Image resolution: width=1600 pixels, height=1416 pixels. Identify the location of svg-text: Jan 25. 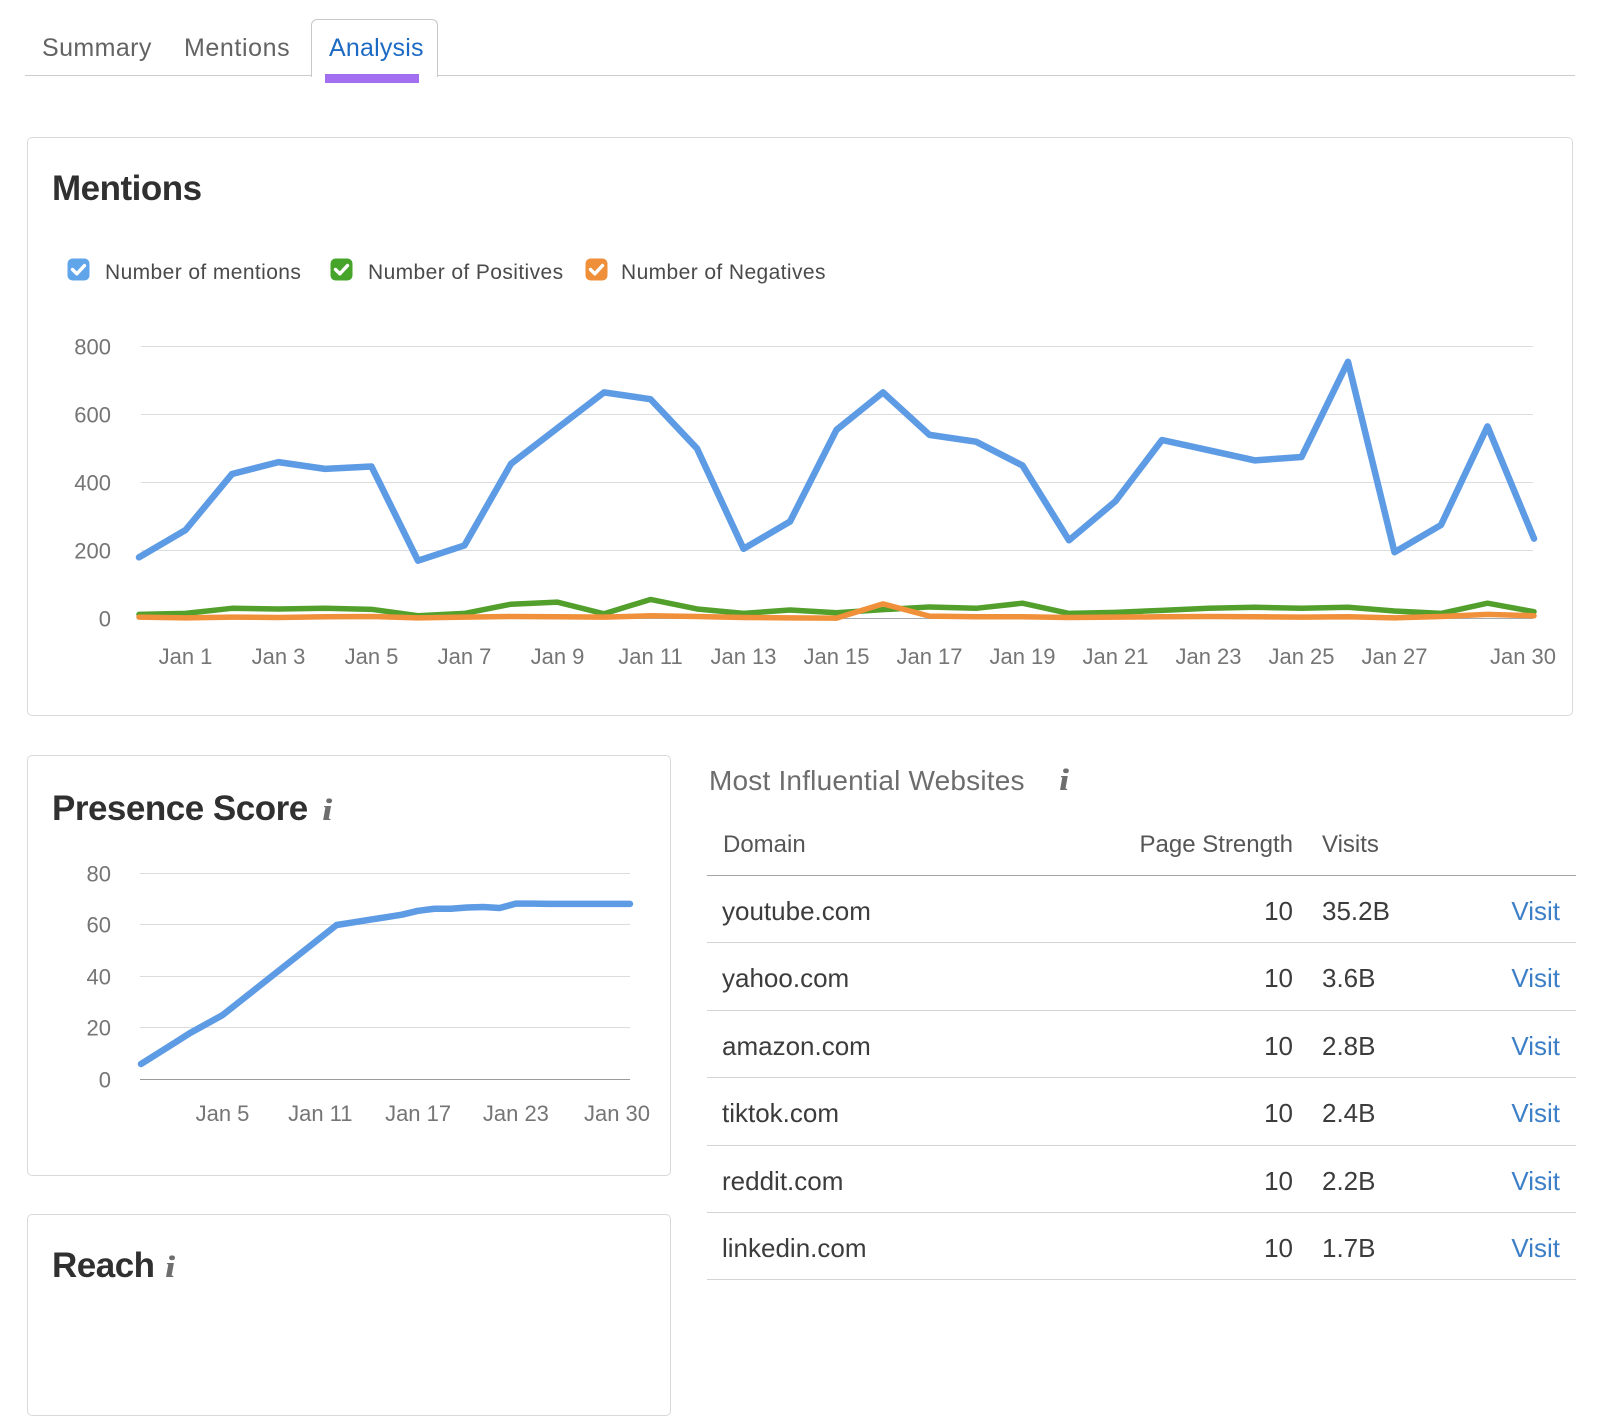
(1301, 656).